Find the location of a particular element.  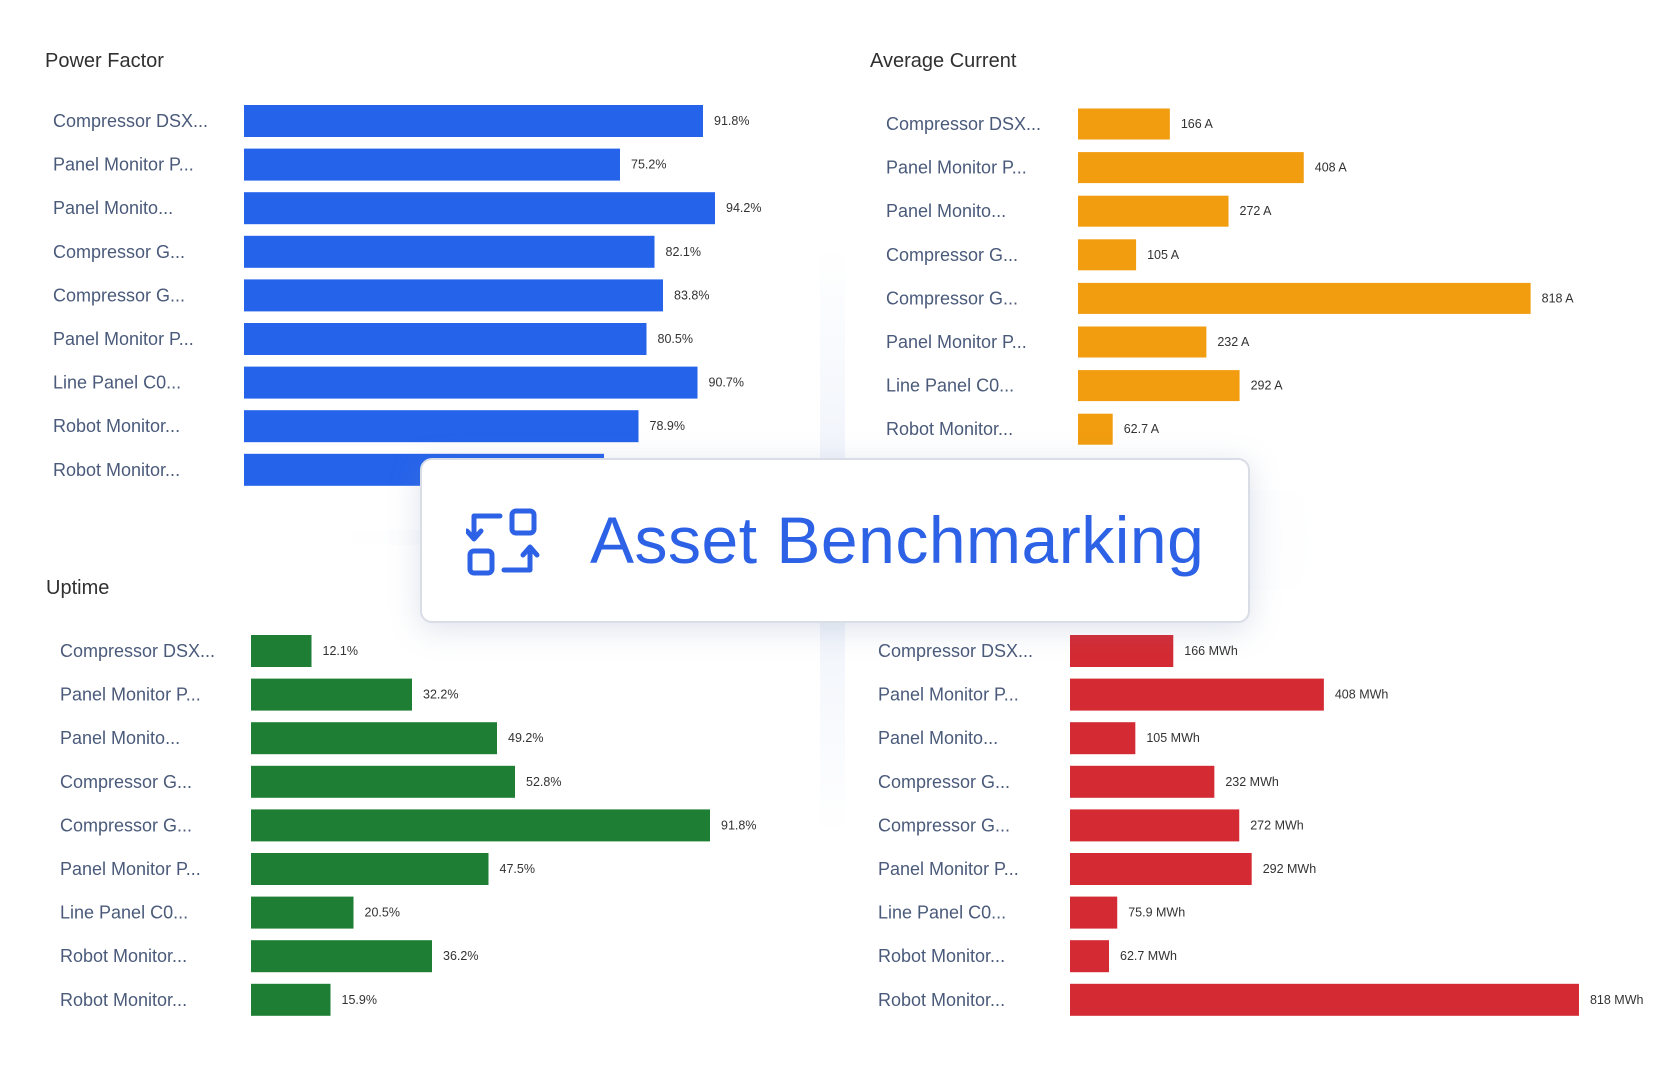

value-label: 75.2% is located at coordinates (648, 165).